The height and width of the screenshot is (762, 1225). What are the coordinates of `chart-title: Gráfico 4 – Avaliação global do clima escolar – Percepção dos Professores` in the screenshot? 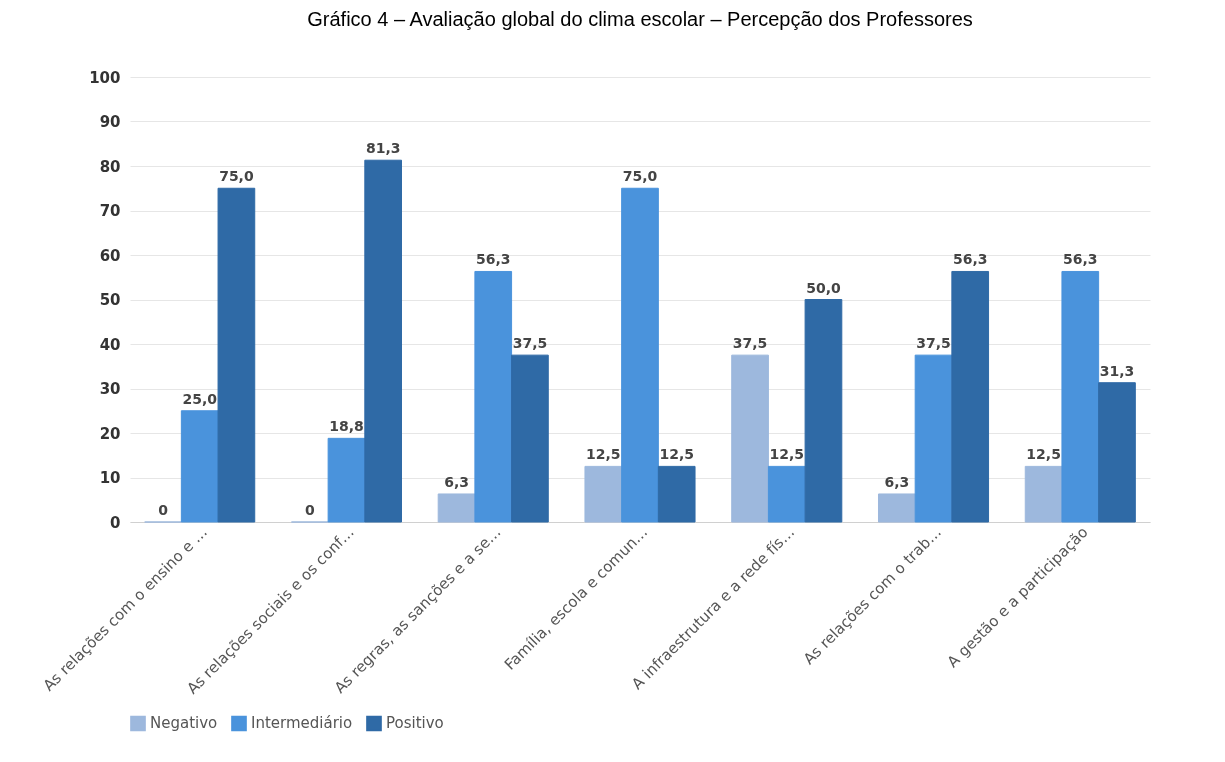 It's located at (640, 19).